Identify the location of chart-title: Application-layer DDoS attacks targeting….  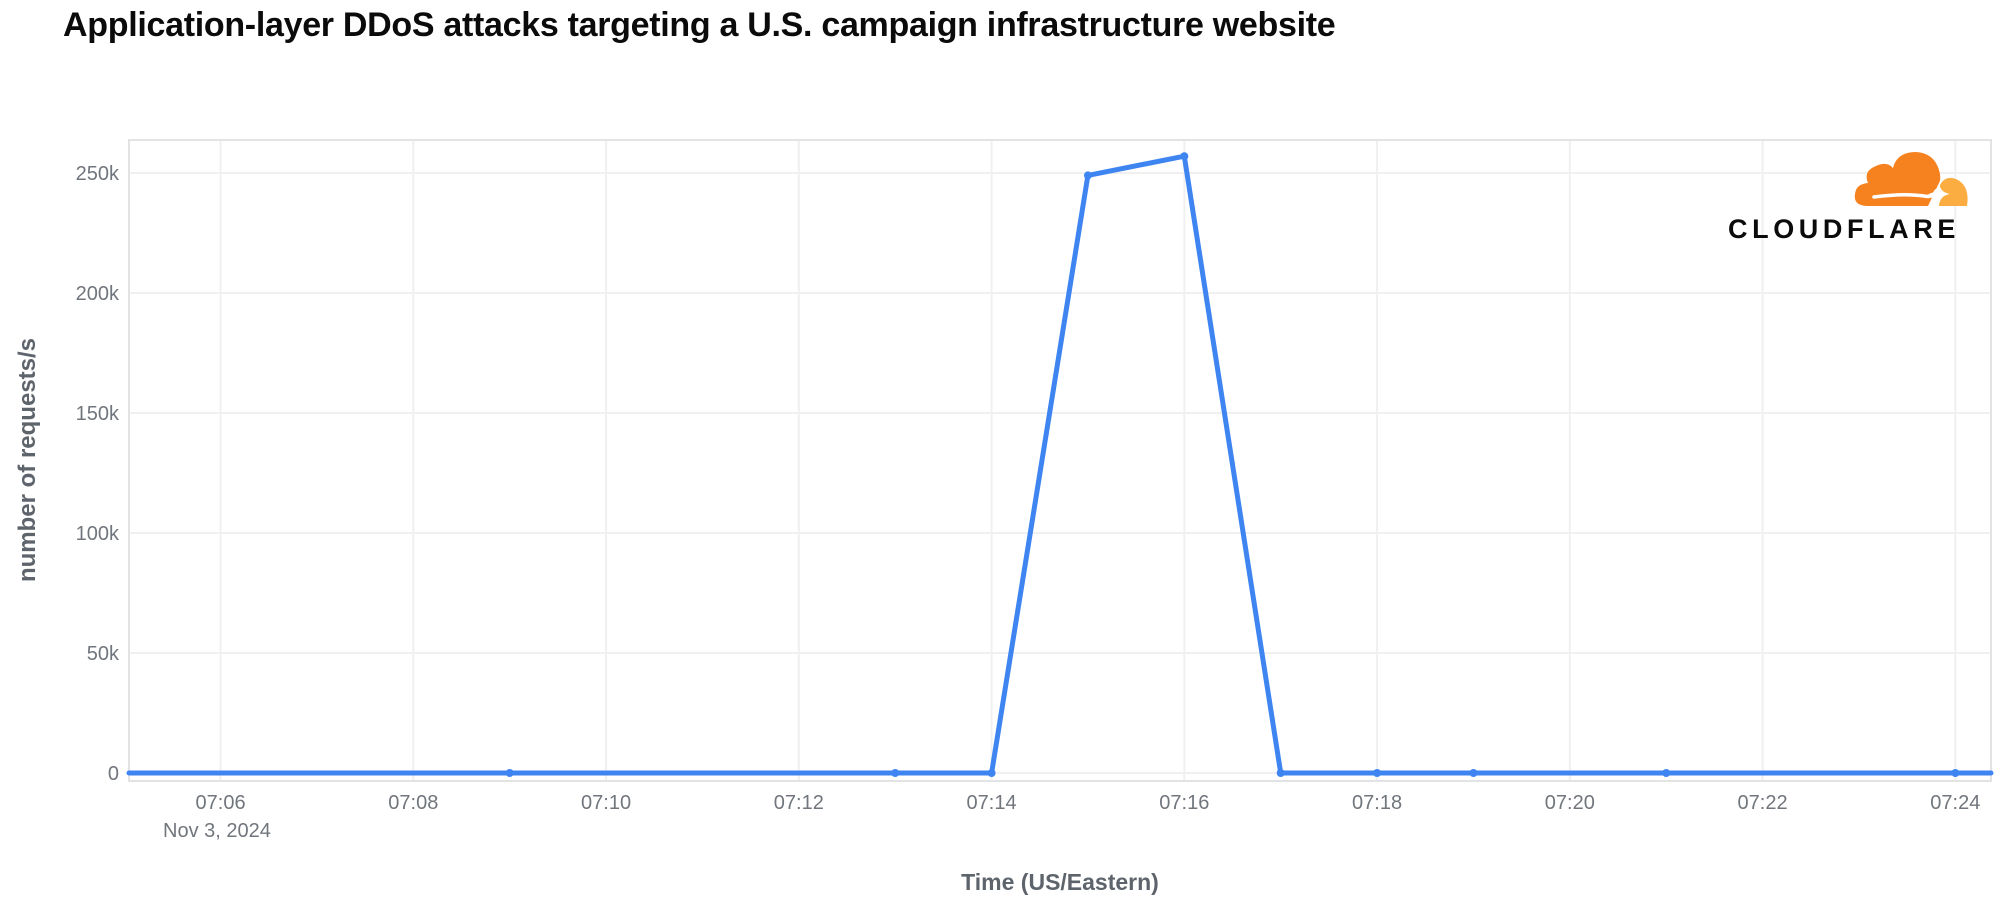
(699, 25).